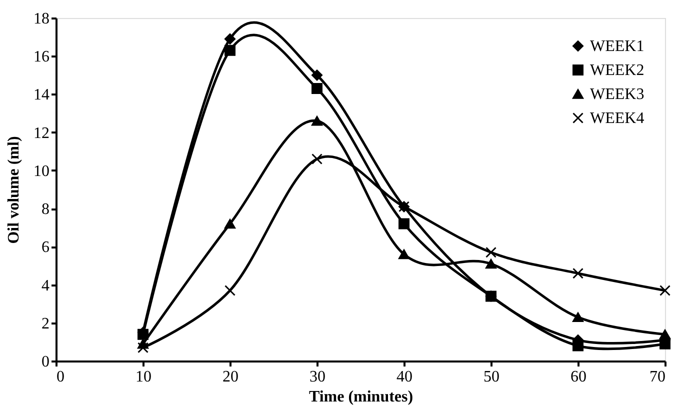  Describe the element at coordinates (404, 377) in the screenshot. I see `x-tick-label: 40` at that location.